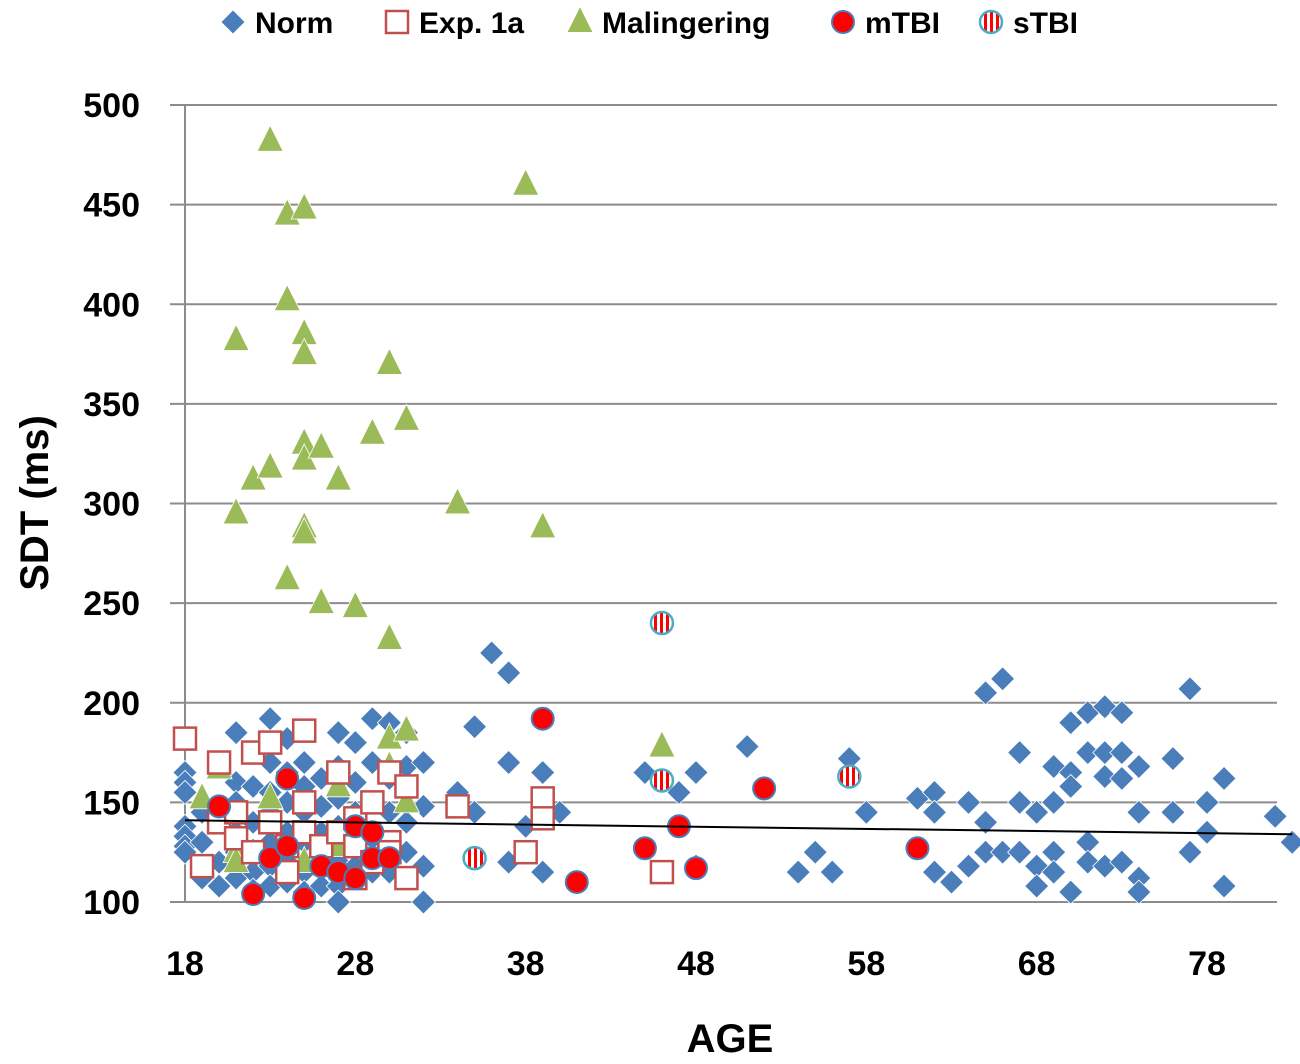 The height and width of the screenshot is (1064, 1300). I want to click on legend-marker-norm, so click(233, 22).